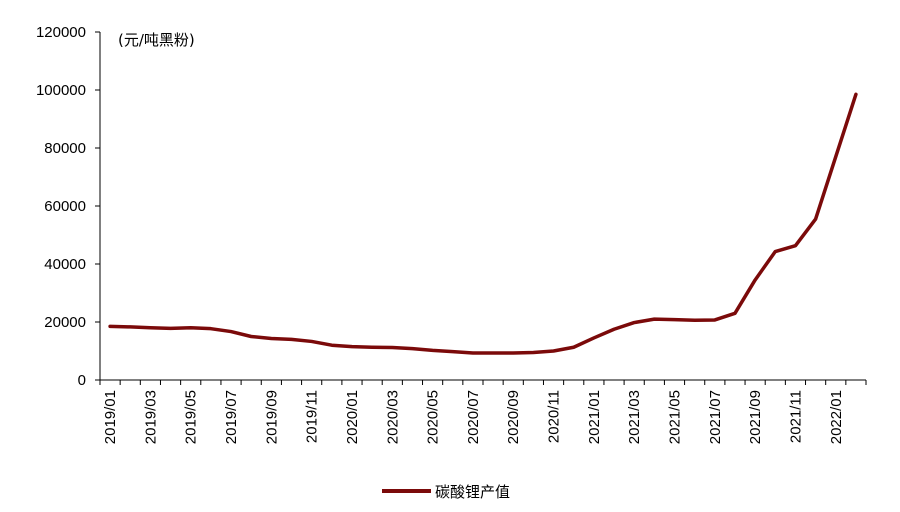 The height and width of the screenshot is (512, 900). I want to click on x-tick-label: 2019/03, so click(150, 417).